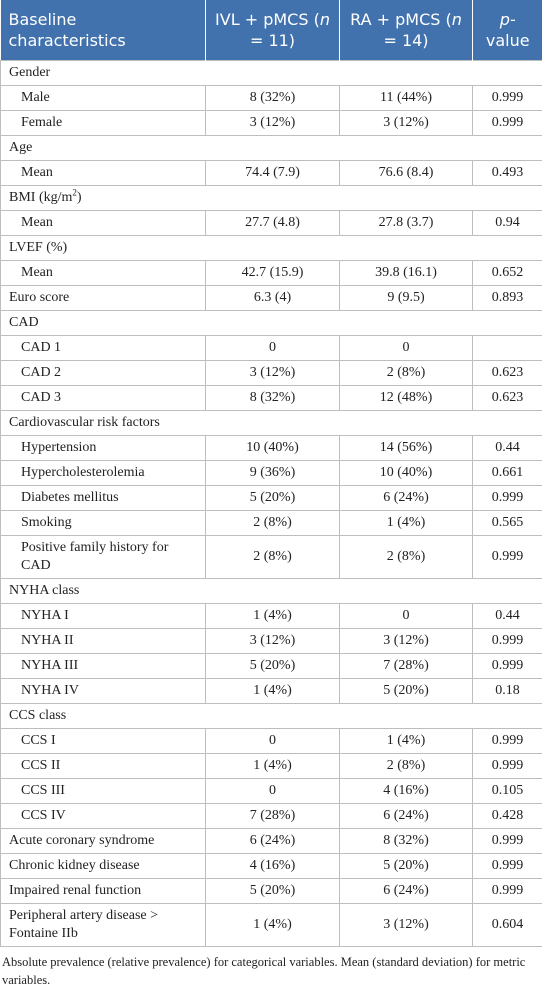 The image size is (542, 994). I want to click on row-label: CCS III, so click(103, 790).